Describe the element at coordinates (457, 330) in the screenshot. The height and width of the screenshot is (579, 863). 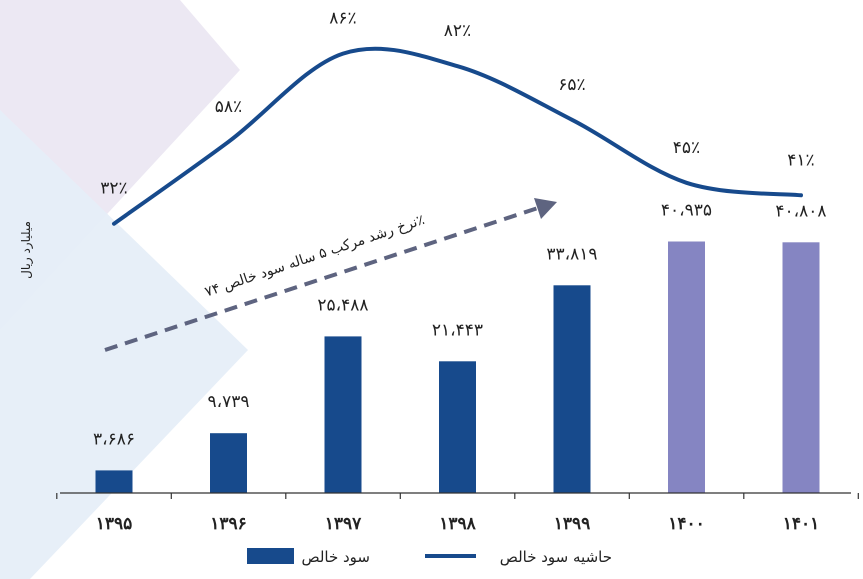
I see `bar-value-label-3: ۲۱،۴۴۳` at that location.